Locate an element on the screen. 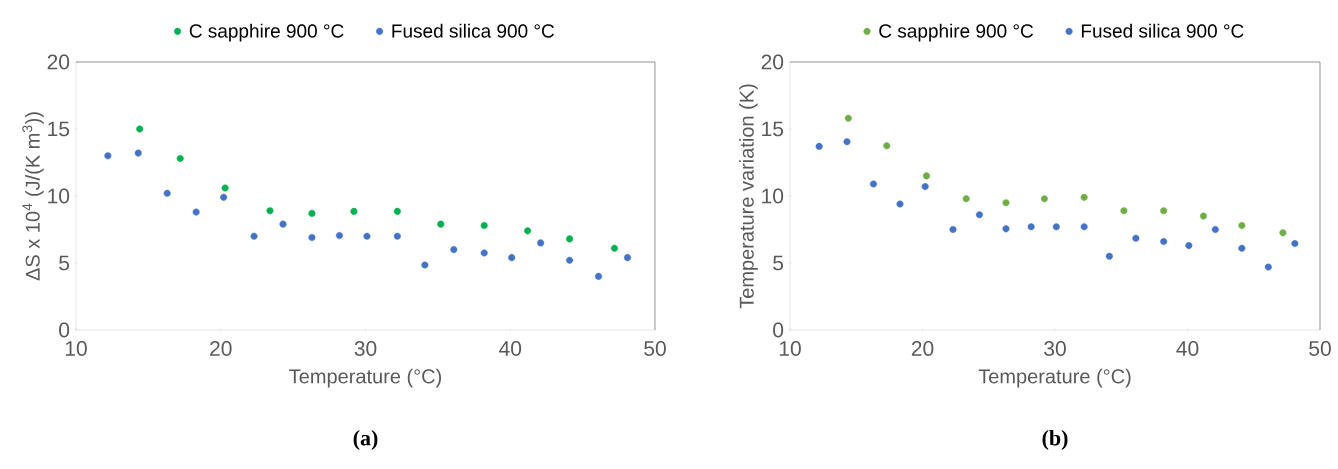 This screenshot has width=1338, height=469. text: (b) is located at coordinates (1055, 440).